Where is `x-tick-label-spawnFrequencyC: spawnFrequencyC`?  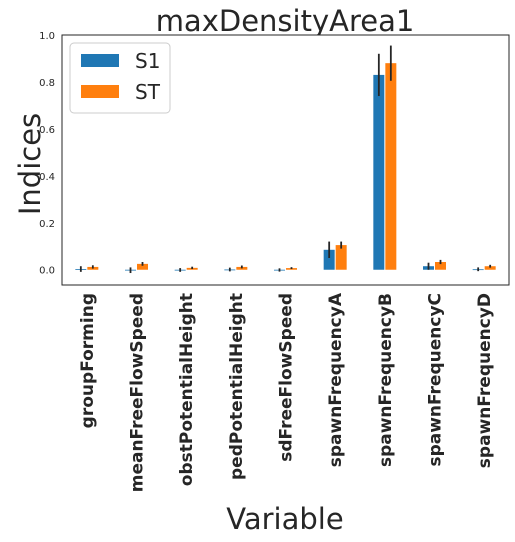 x-tick-label-spawnFrequencyC: spawnFrequencyC is located at coordinates (436, 380).